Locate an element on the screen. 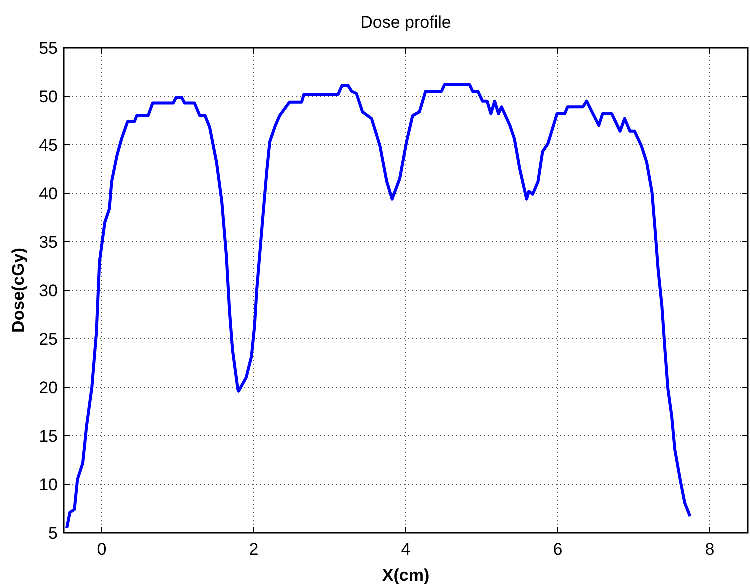  x-tick-label: 0 is located at coordinates (102, 549).